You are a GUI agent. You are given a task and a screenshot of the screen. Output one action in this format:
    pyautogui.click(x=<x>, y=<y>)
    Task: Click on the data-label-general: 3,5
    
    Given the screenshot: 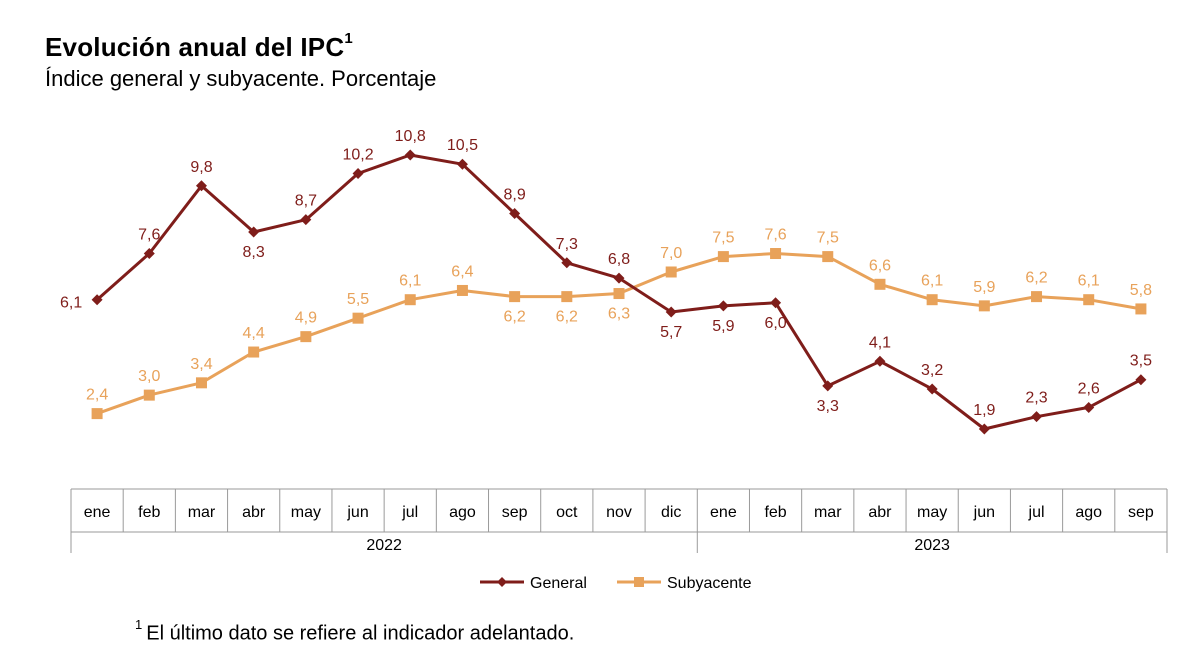 What is the action you would take?
    pyautogui.click(x=1141, y=361)
    